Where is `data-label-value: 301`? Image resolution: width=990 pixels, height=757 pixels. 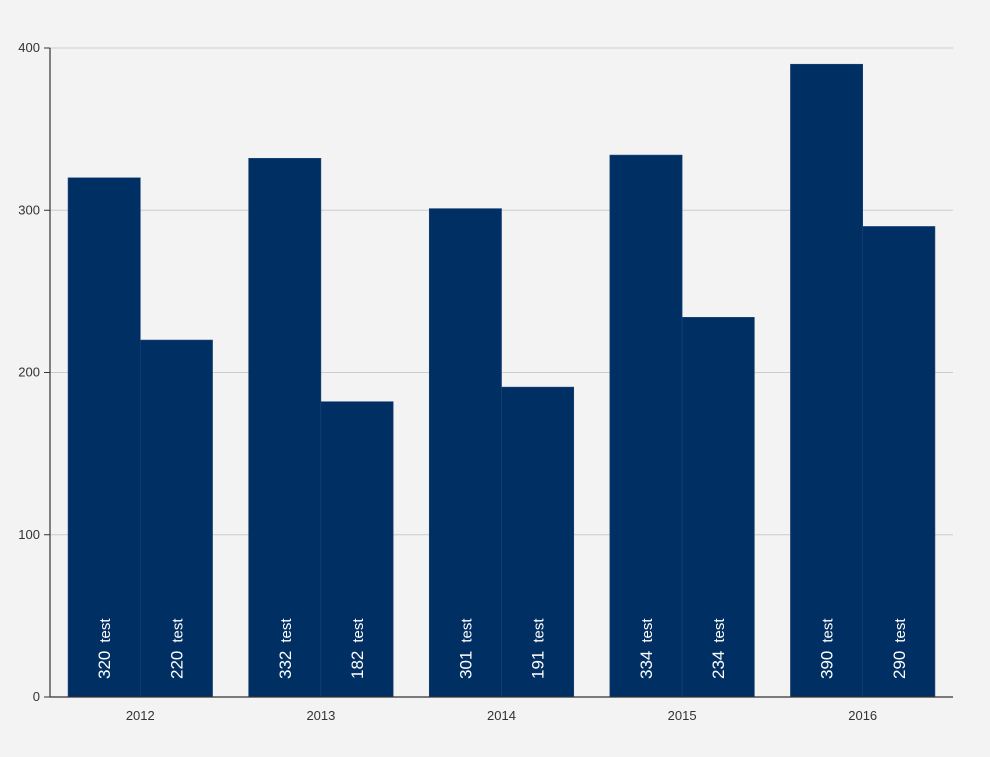 data-label-value: 301 is located at coordinates (465, 665).